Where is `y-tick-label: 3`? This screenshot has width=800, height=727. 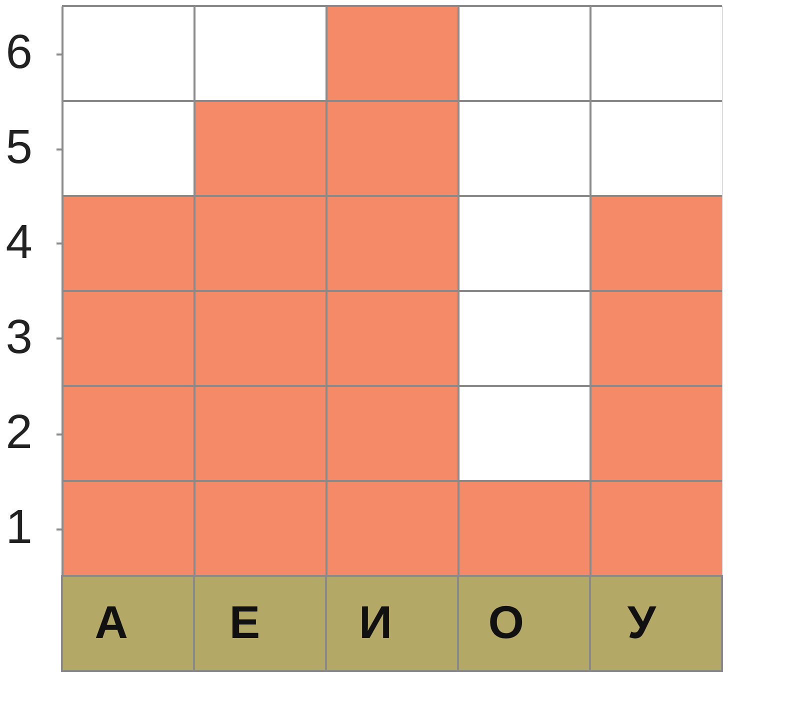
y-tick-label: 3 is located at coordinates (19, 337).